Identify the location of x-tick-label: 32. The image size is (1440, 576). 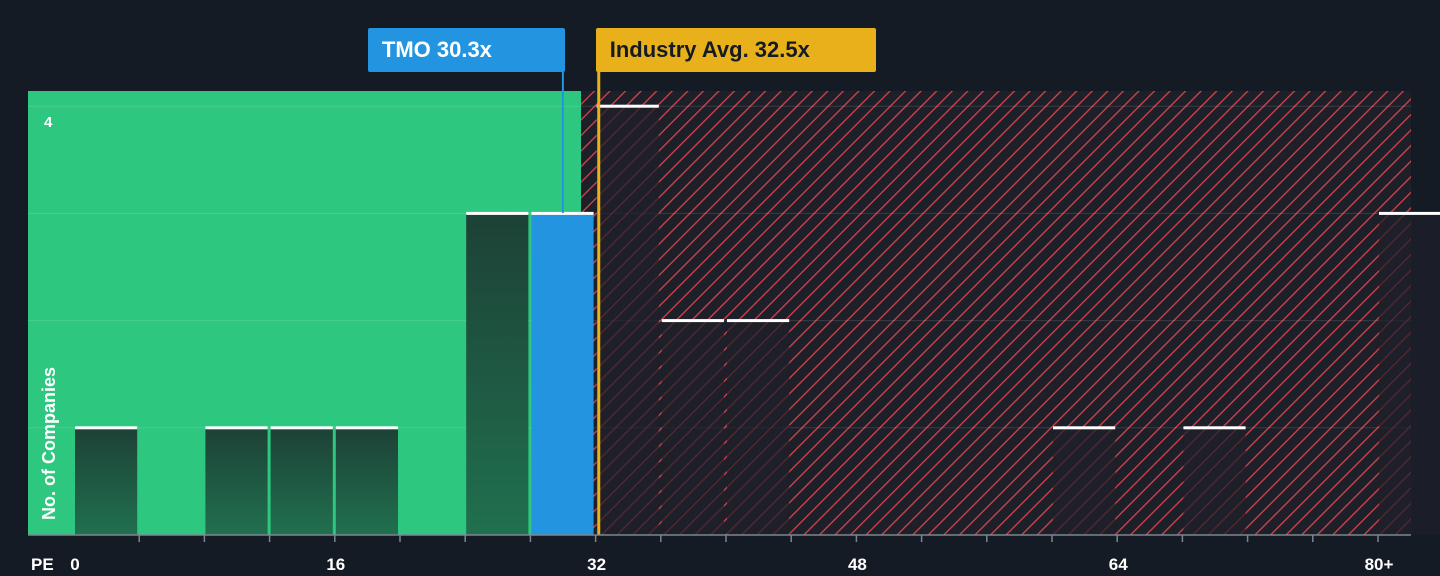
(596, 563).